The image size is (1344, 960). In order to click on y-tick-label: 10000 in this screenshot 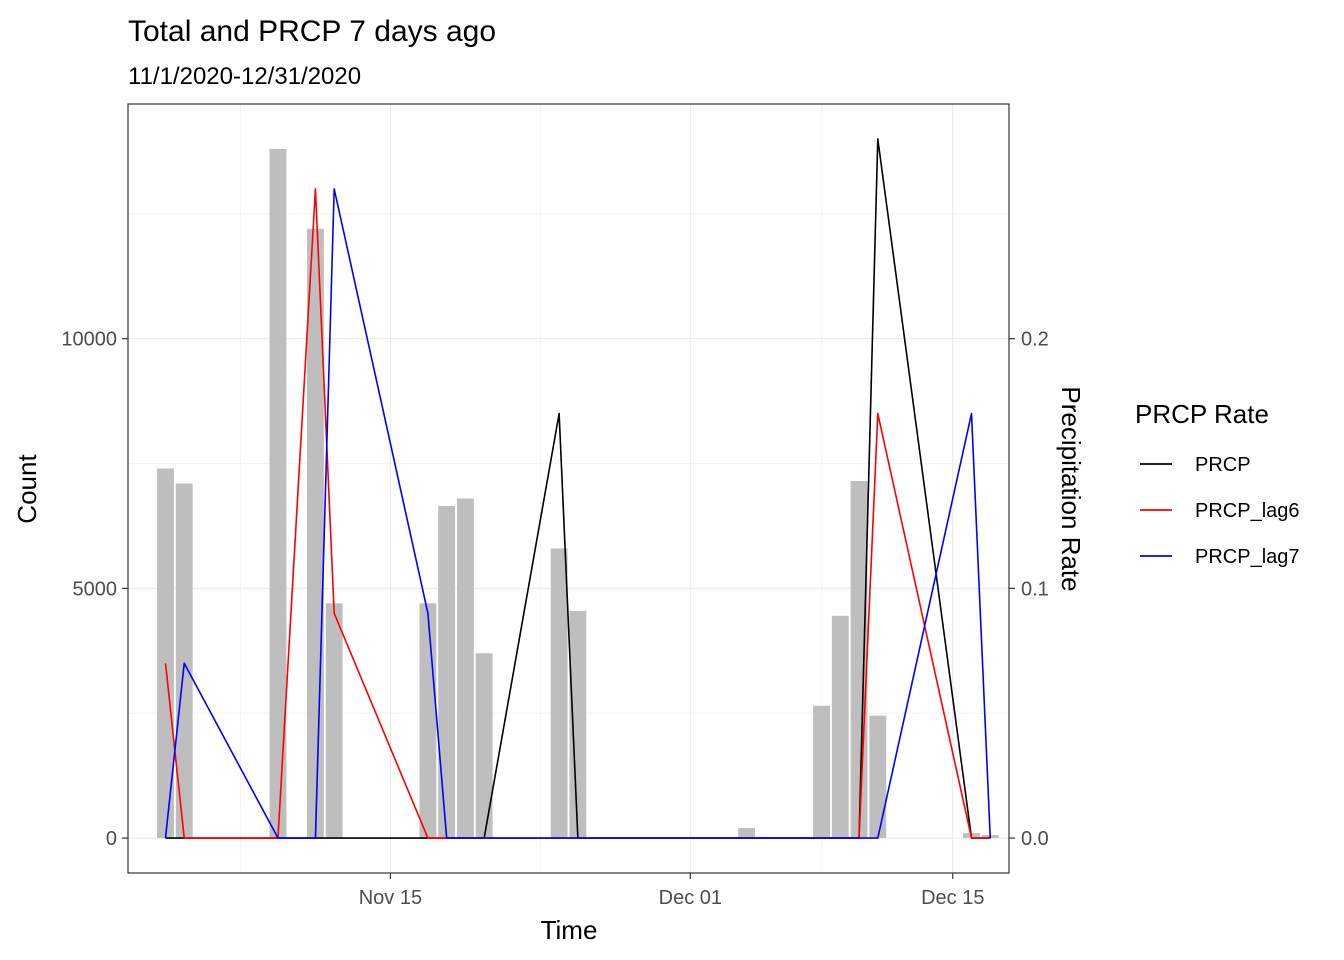, I will do `click(89, 340)`.